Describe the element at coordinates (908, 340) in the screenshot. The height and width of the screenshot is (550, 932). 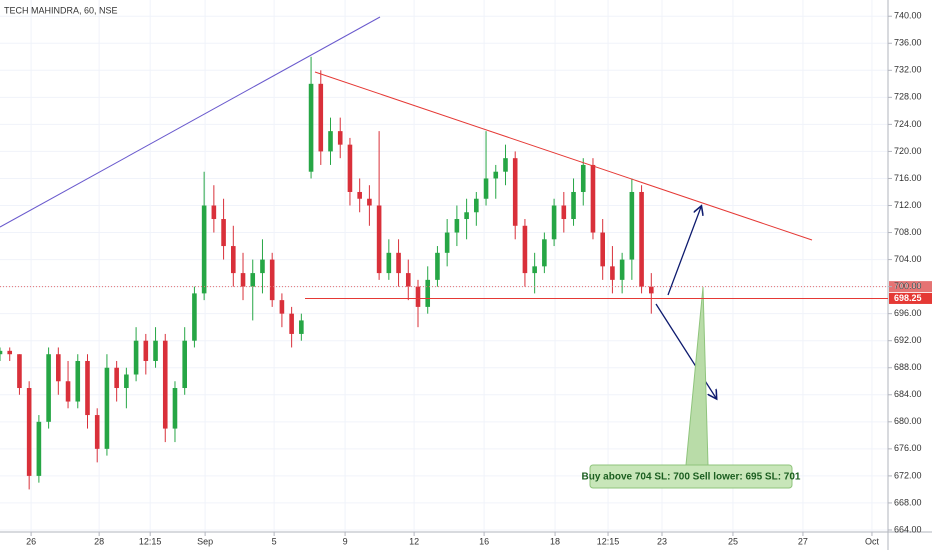
I see `y-tick-label: 692.00` at that location.